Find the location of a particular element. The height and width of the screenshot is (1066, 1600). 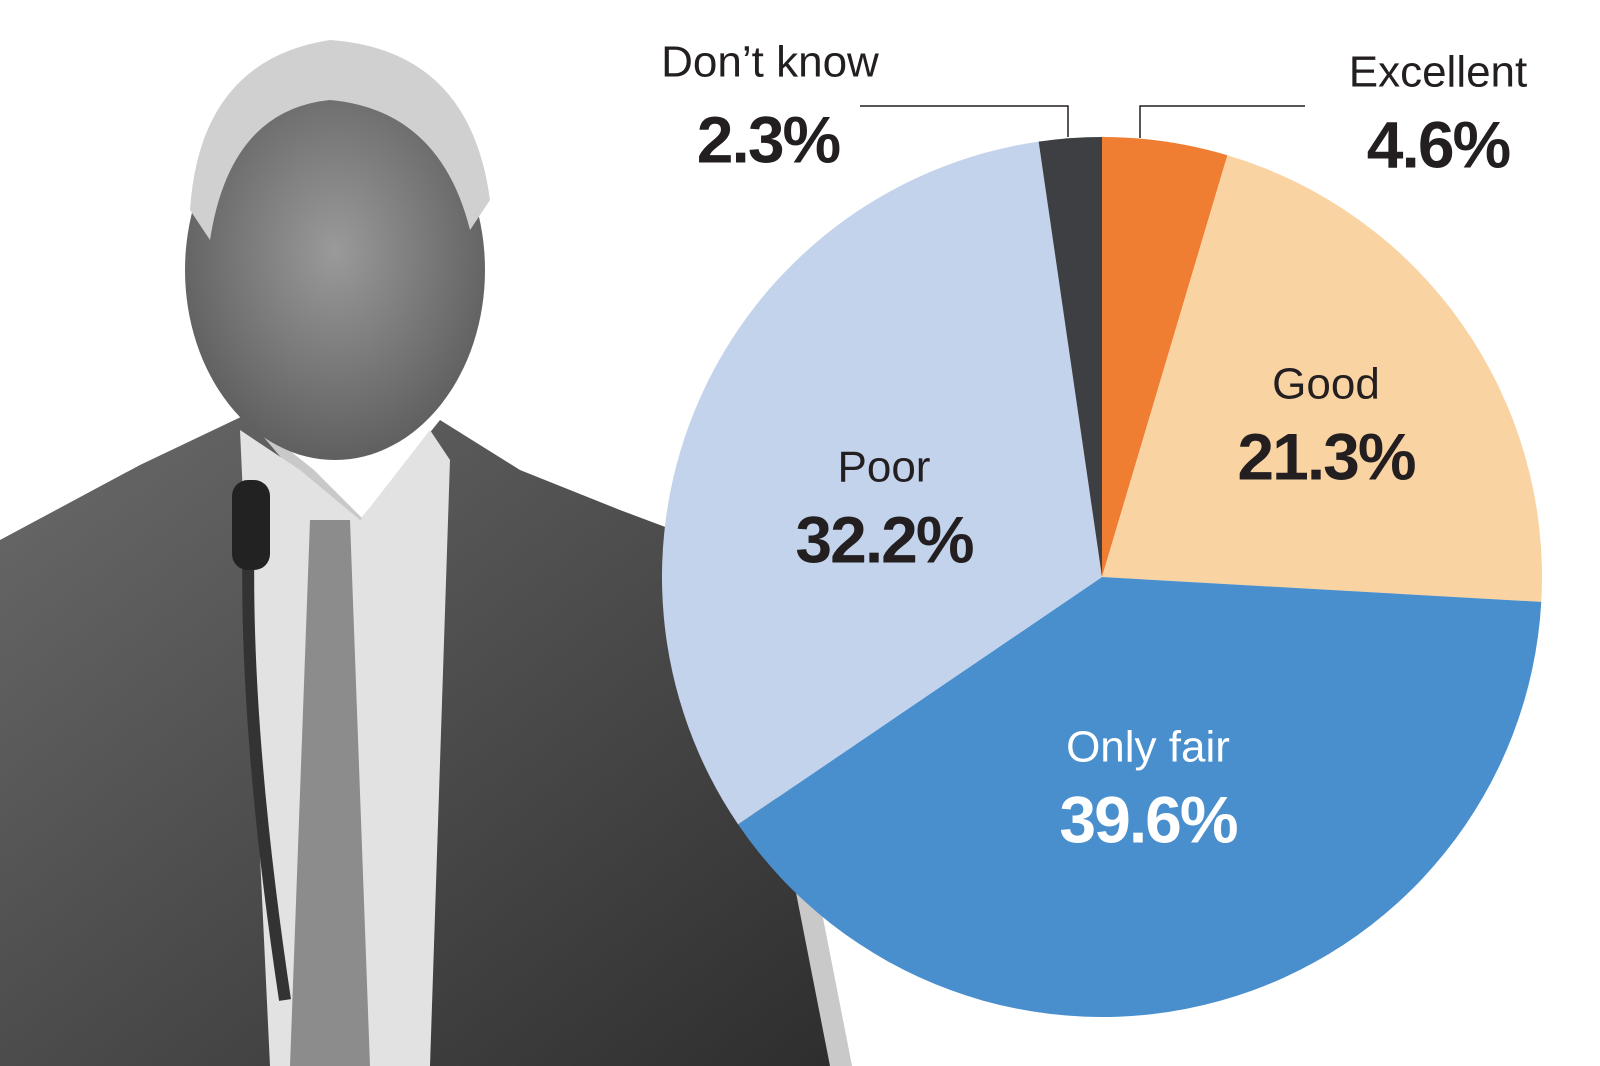

slice-label: Poor is located at coordinates (884, 467).